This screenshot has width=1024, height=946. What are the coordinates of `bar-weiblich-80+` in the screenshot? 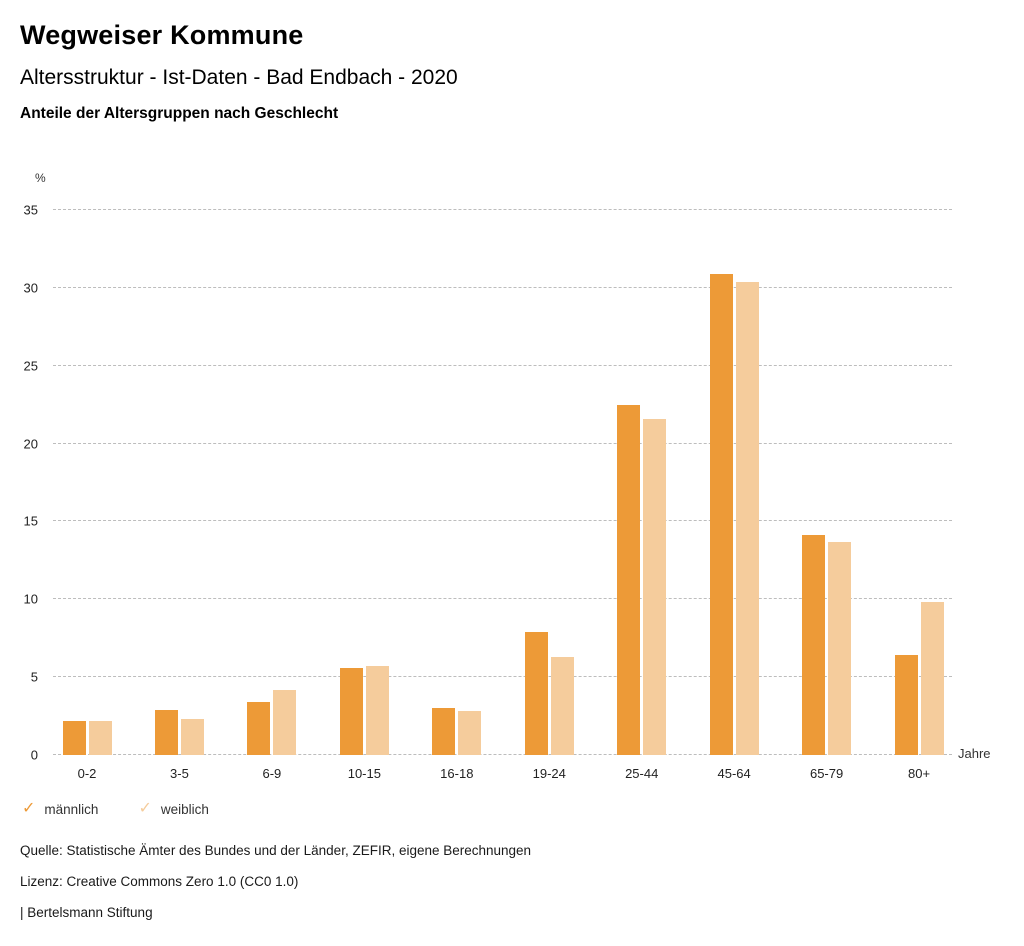 It's located at (932, 678).